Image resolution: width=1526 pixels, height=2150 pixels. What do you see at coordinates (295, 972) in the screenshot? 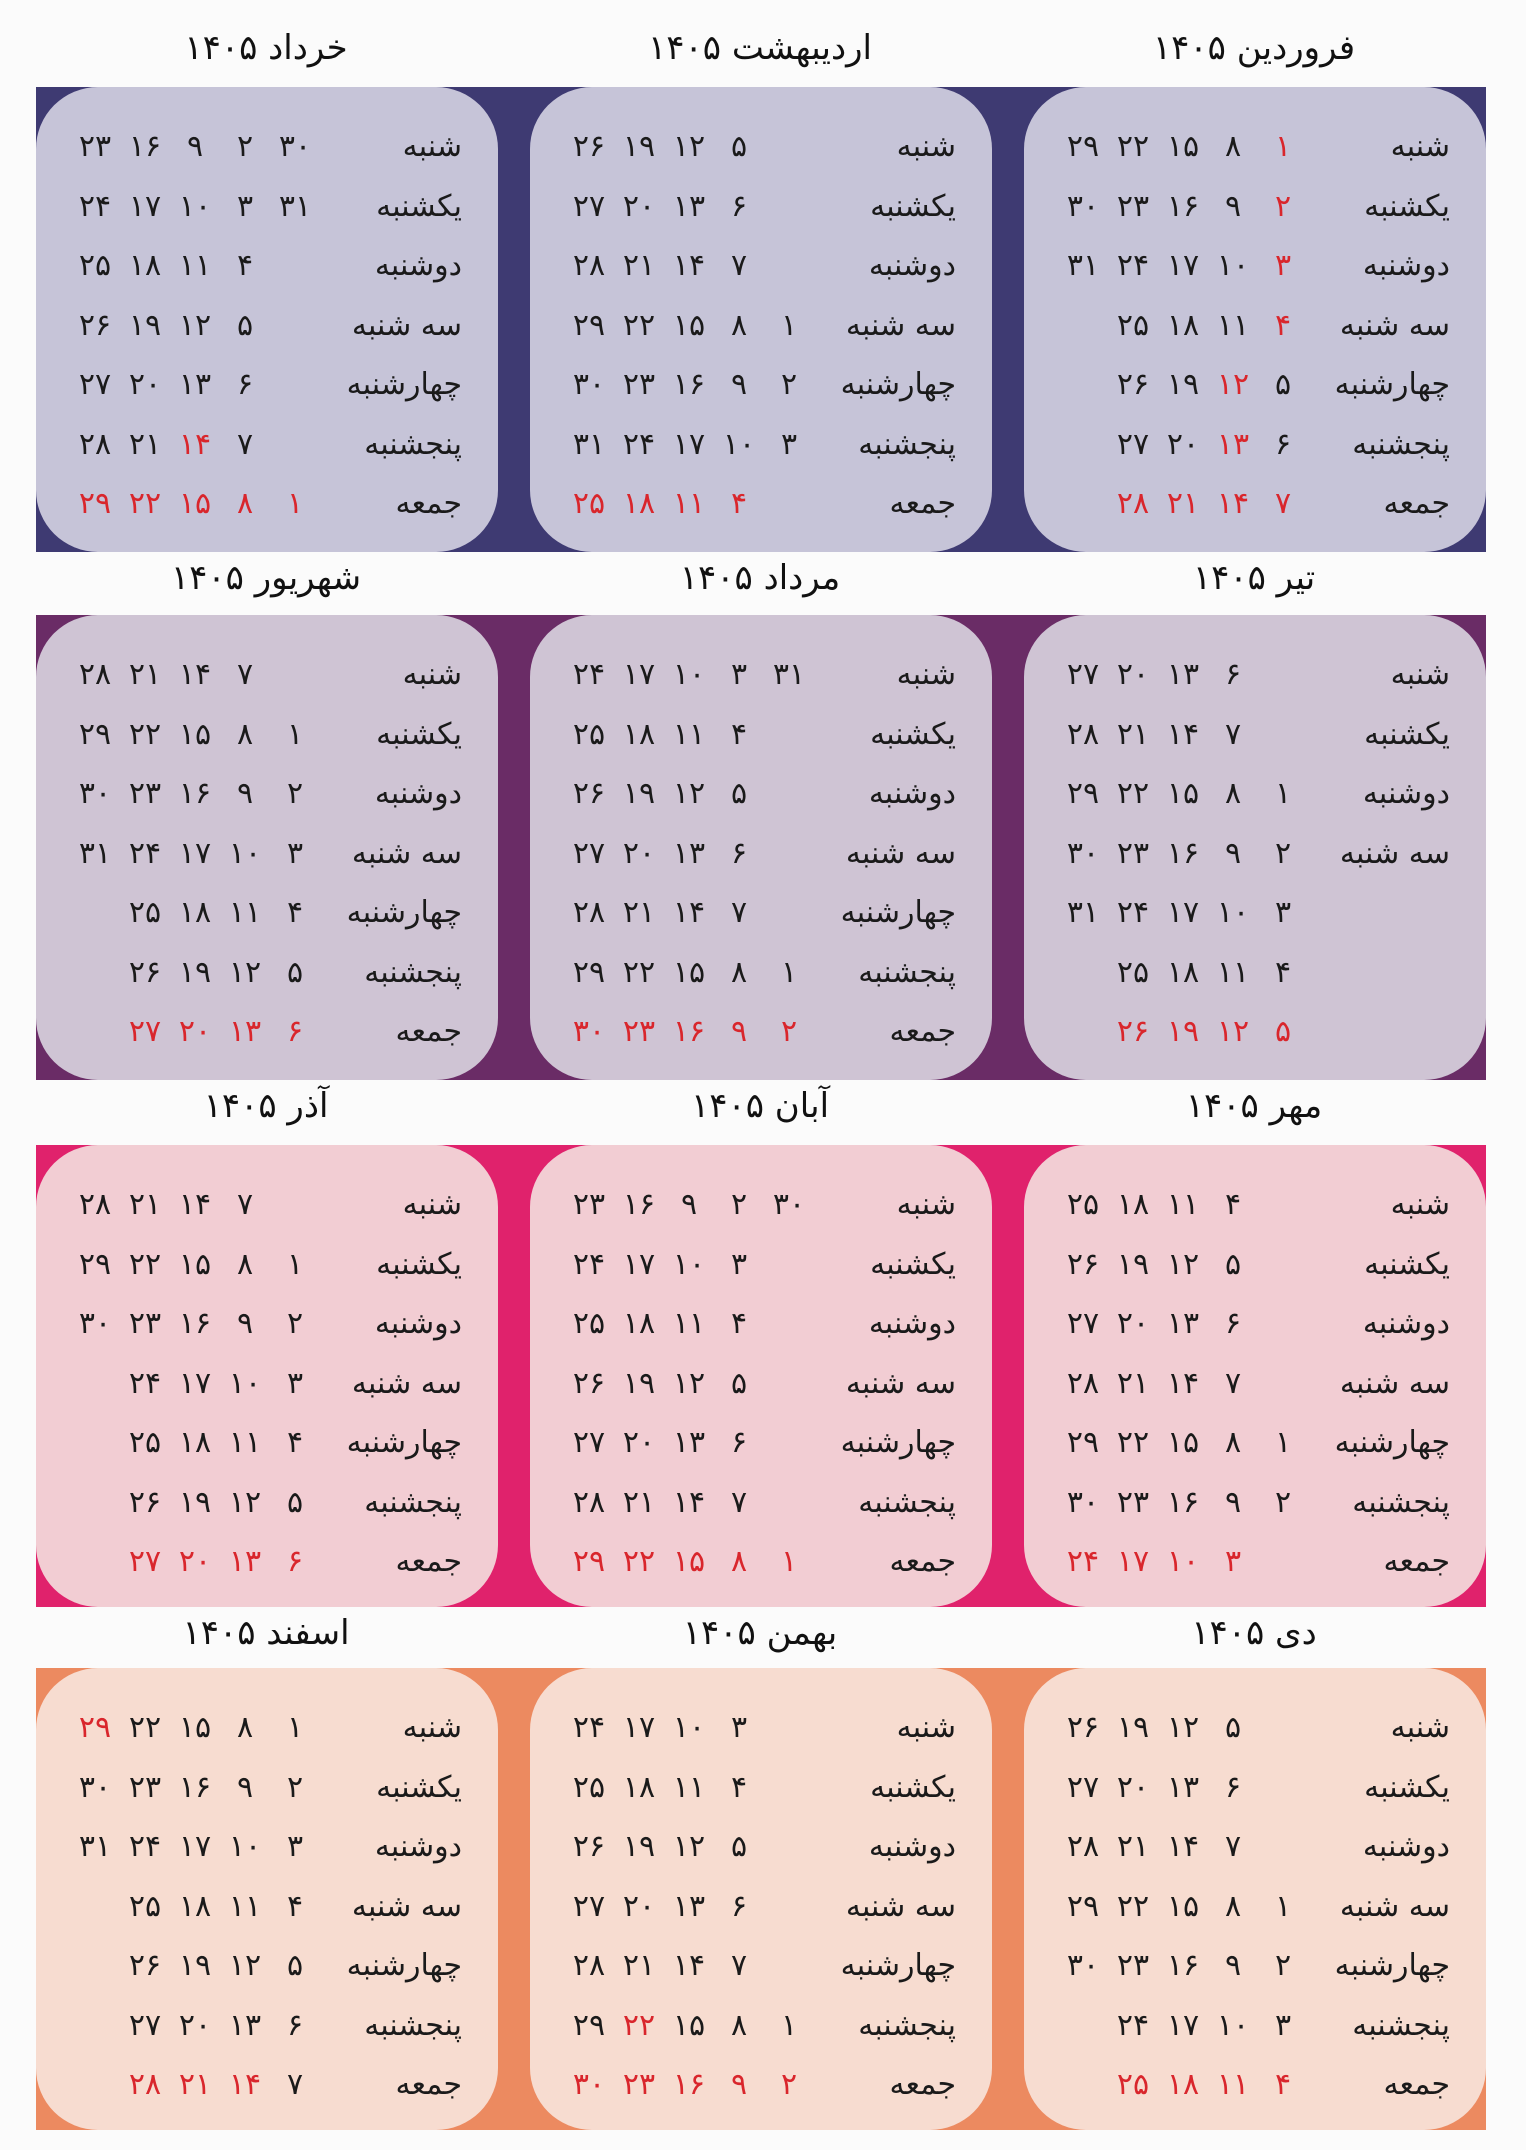
I see `day-cell: ۵` at bounding box center [295, 972].